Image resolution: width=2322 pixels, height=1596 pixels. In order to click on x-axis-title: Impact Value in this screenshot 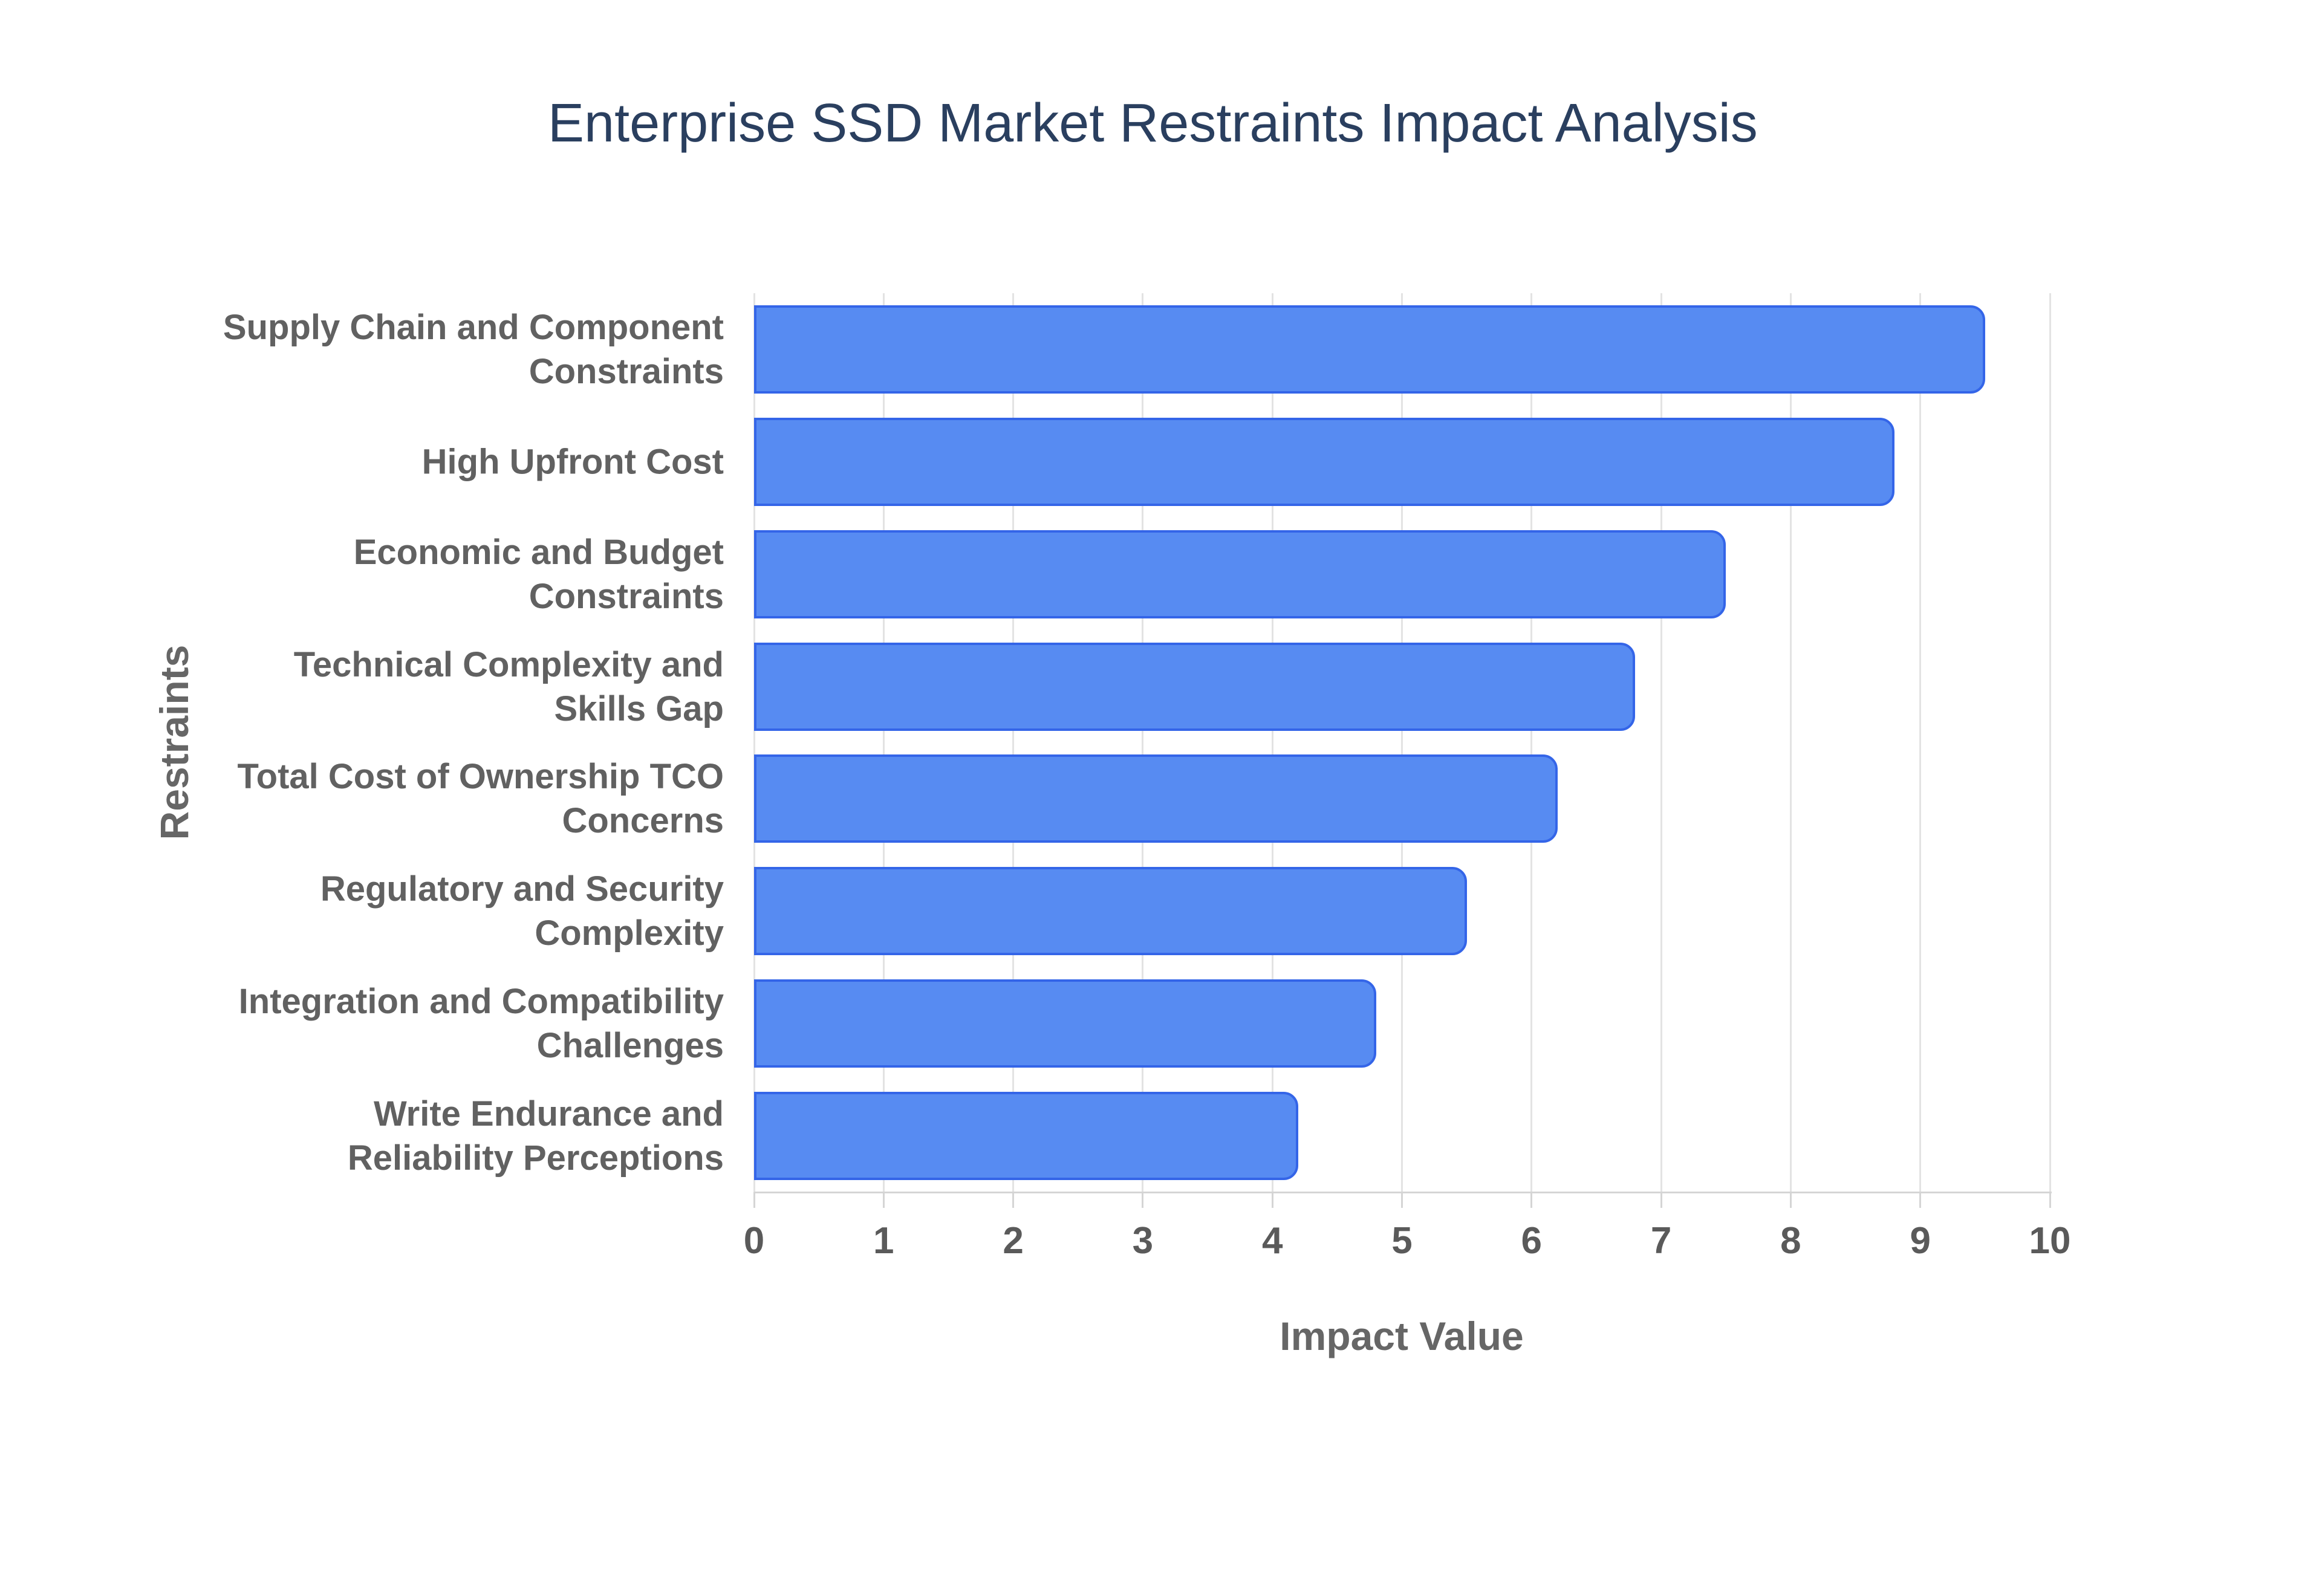, I will do `click(1402, 1336)`.